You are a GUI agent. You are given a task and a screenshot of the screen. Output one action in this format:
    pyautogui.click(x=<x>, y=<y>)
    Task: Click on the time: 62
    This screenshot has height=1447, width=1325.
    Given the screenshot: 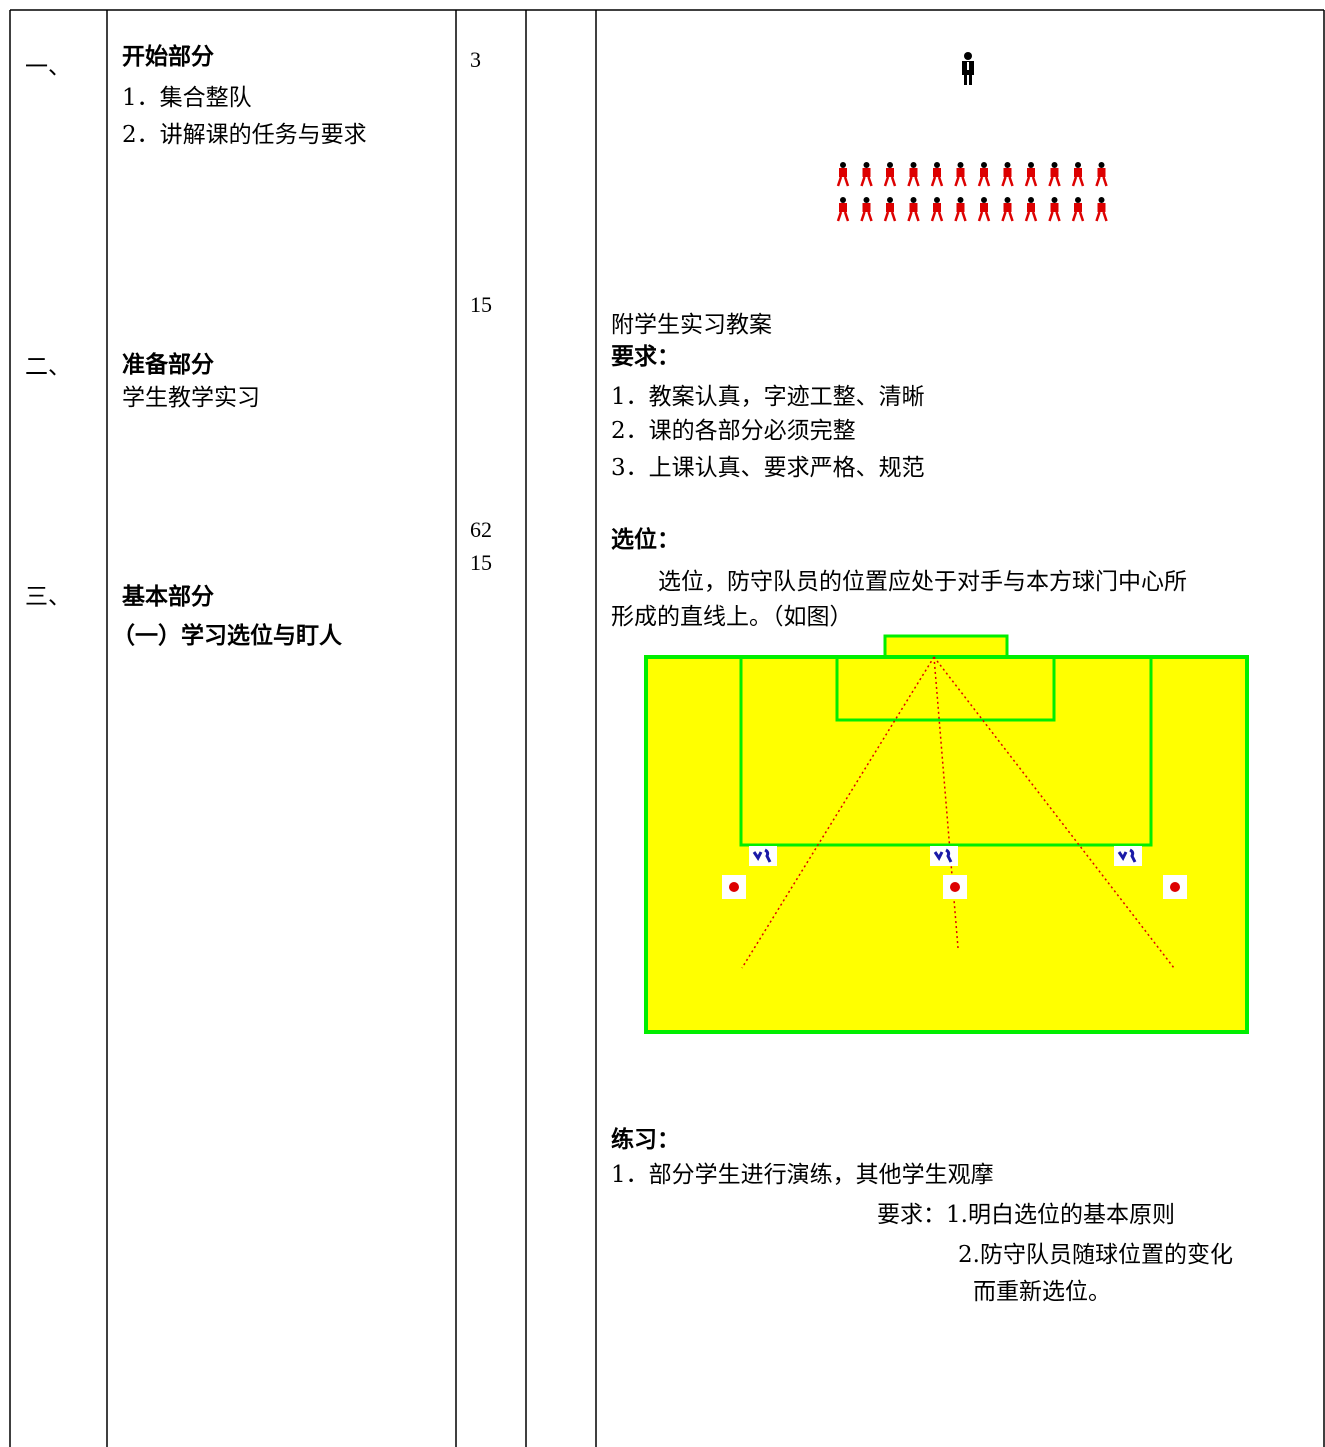 What is the action you would take?
    pyautogui.click(x=481, y=529)
    